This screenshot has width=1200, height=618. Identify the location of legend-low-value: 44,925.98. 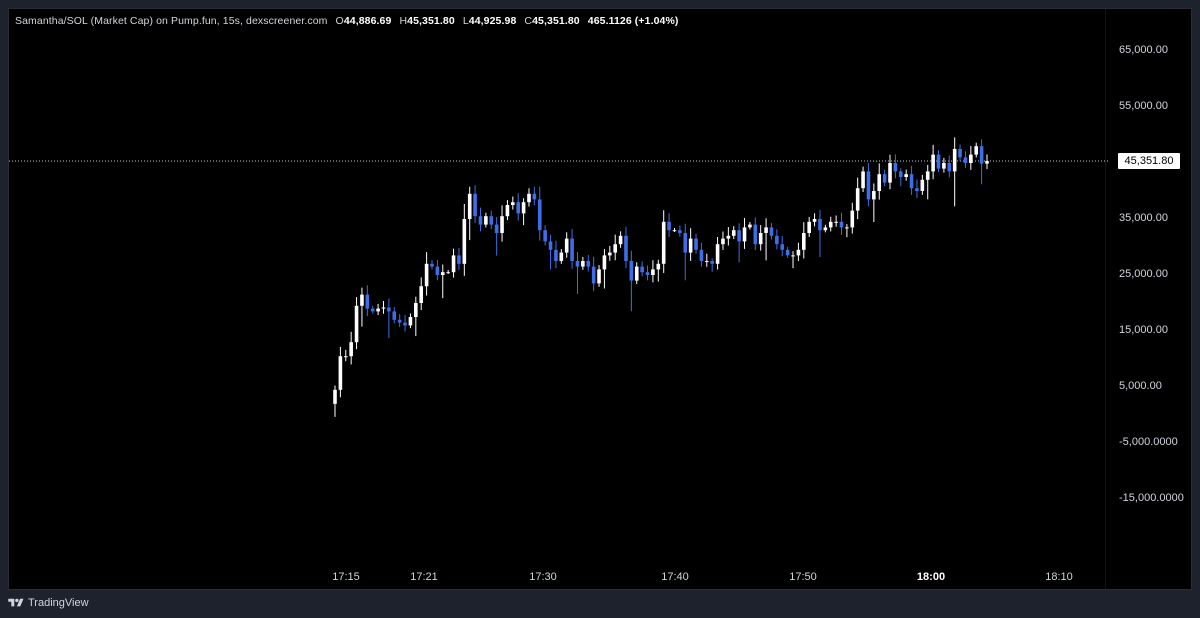
(492, 21).